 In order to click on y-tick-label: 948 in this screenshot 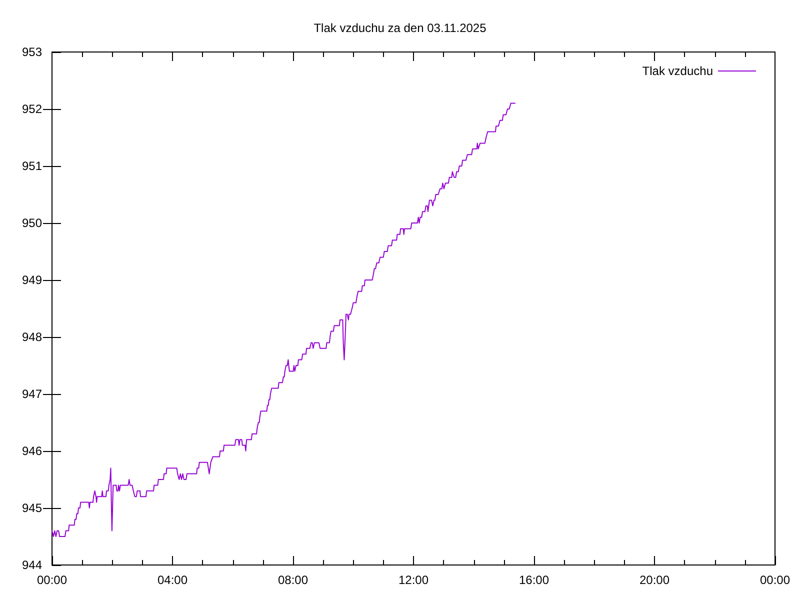, I will do `click(32, 337)`.